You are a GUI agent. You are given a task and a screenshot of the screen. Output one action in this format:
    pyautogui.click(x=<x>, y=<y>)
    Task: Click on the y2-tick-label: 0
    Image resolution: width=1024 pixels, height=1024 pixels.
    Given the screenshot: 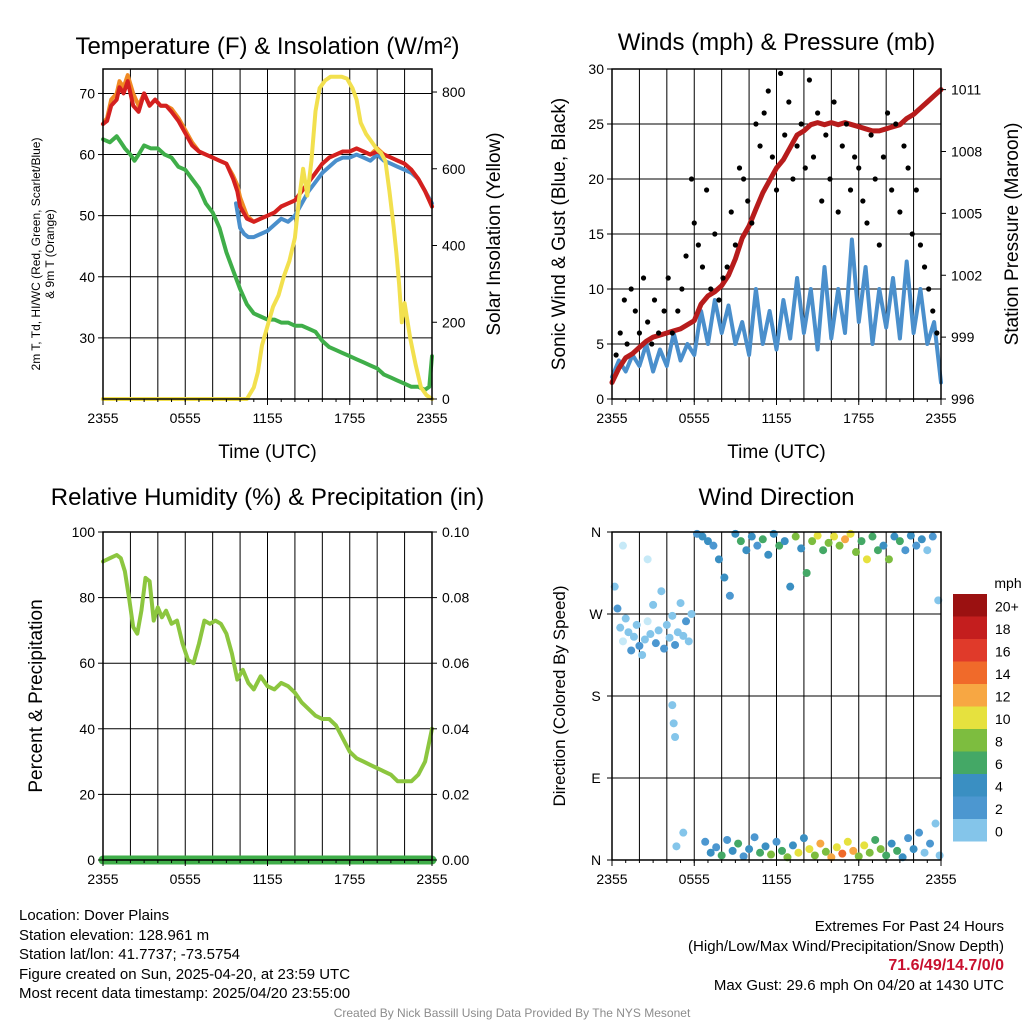 What is the action you would take?
    pyautogui.click(x=446, y=399)
    